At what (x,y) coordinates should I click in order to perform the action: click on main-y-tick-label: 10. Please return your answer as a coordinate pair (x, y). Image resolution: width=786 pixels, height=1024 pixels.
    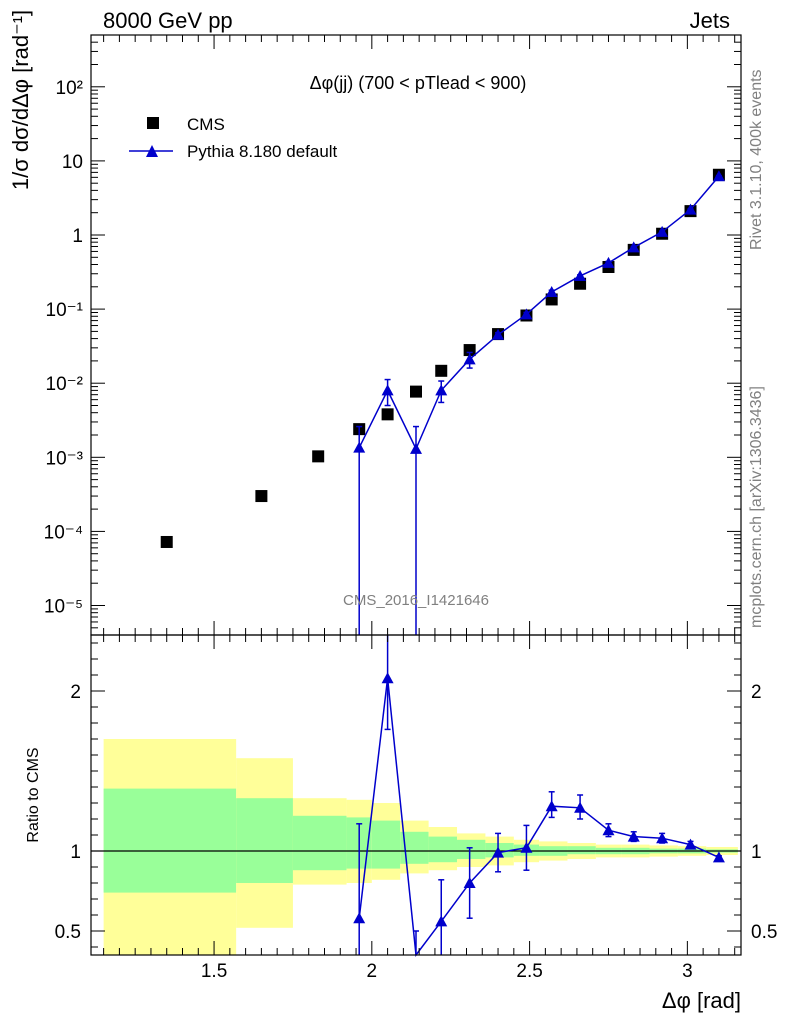
    Looking at the image, I should click on (72, 162).